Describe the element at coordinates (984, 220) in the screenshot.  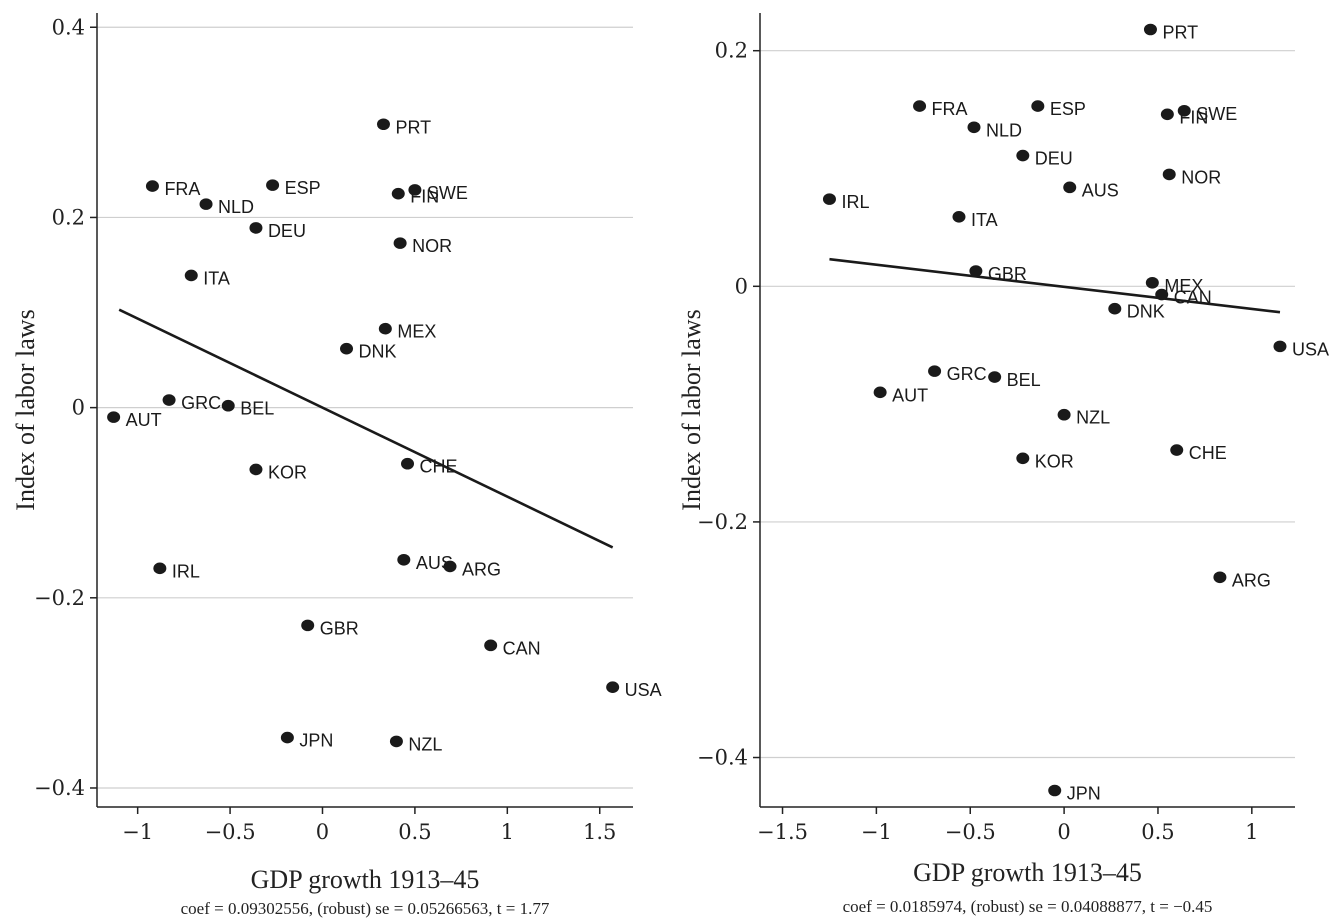
I see `point-label-ita: ITA` at that location.